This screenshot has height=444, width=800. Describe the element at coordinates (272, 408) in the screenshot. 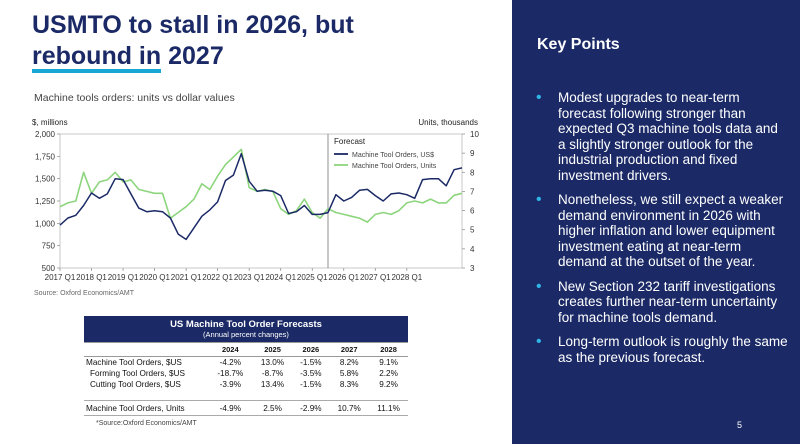

I see `table-cell: 2.5%` at that location.